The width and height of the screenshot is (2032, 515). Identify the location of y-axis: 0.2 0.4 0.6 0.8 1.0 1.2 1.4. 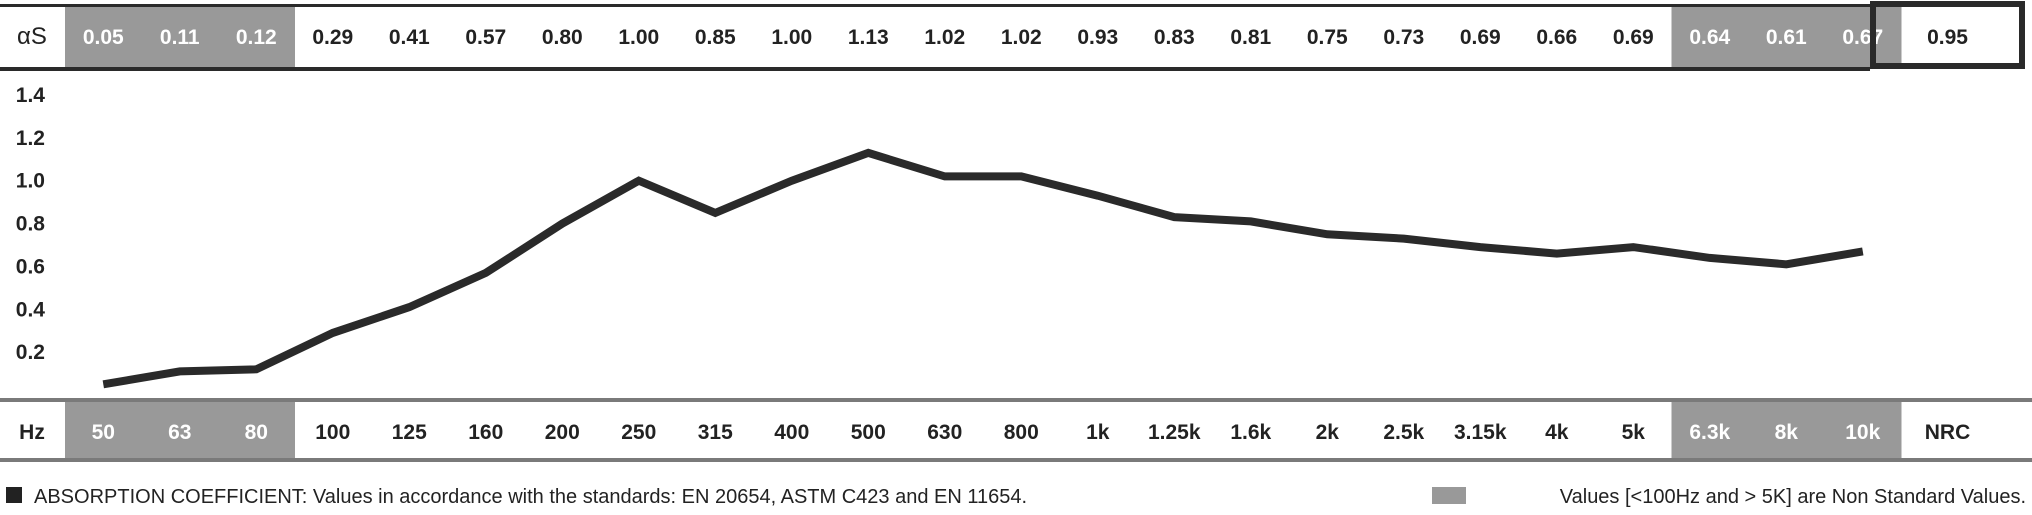
(31, 224).